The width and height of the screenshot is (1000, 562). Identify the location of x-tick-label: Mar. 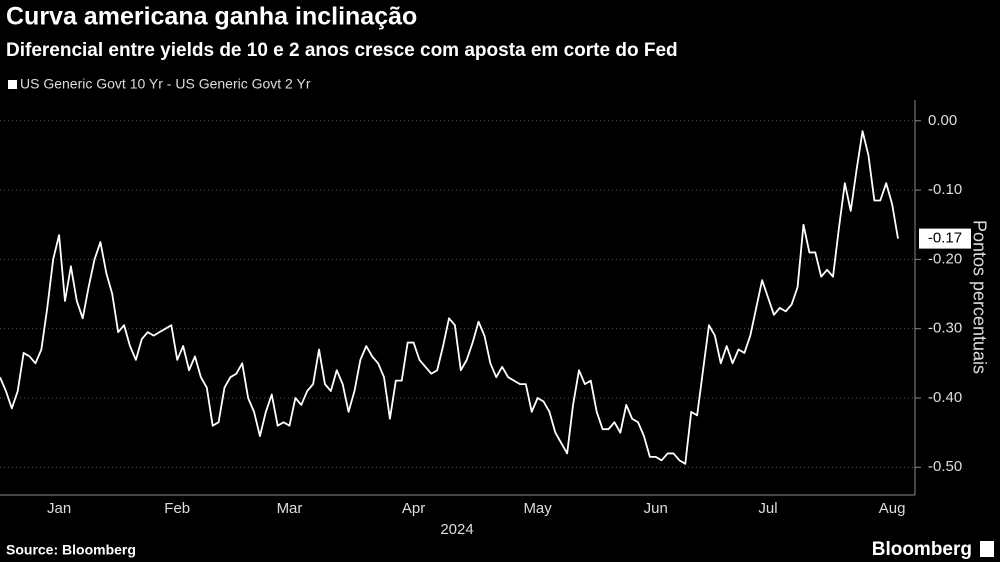
(290, 508).